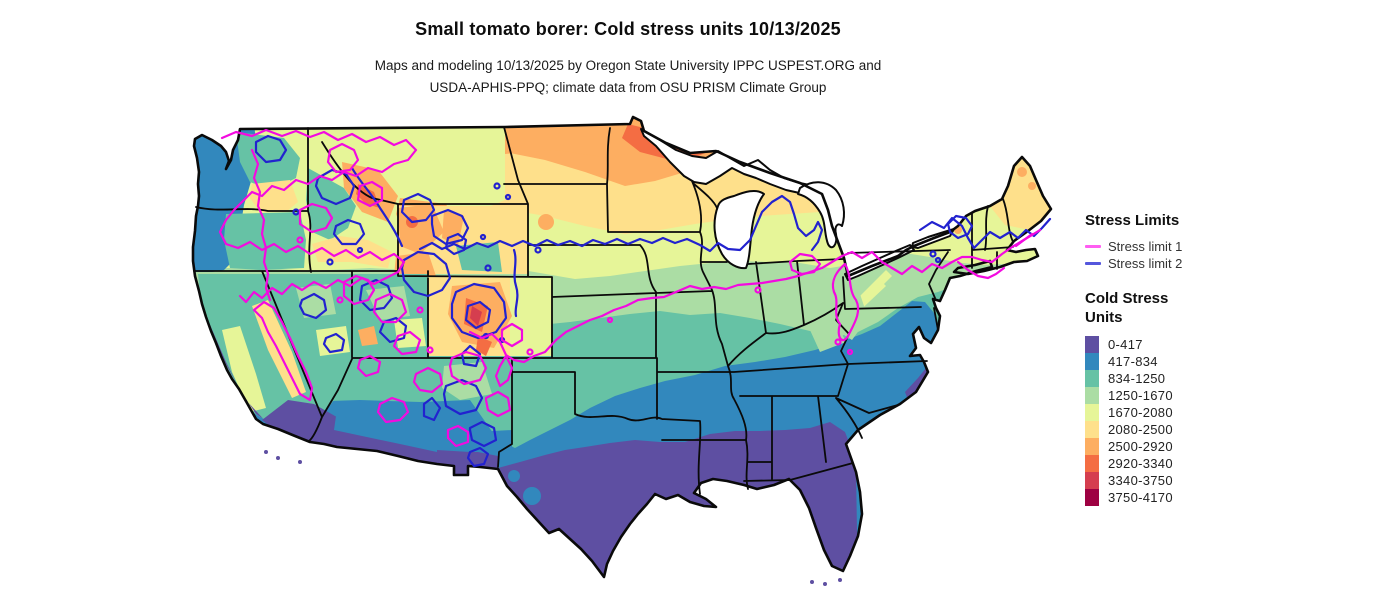 This screenshot has height=594, width=1400. I want to click on stress-limit-2-line-sample, so click(1093, 263).